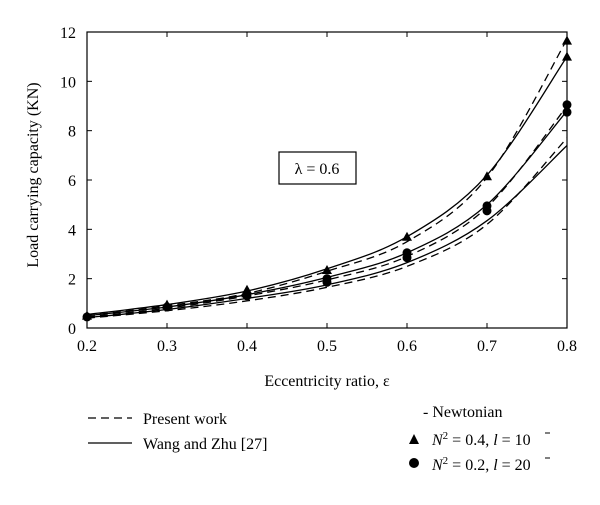  What do you see at coordinates (470, 440) in the screenshot?
I see `legend-triangle-mid: = 0.4,` at bounding box center [470, 440].